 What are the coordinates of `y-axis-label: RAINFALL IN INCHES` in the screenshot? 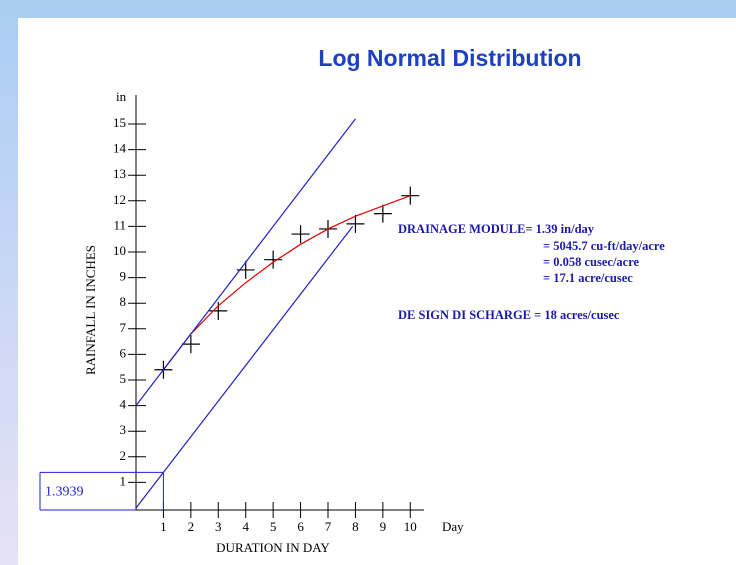 It's located at (90, 310).